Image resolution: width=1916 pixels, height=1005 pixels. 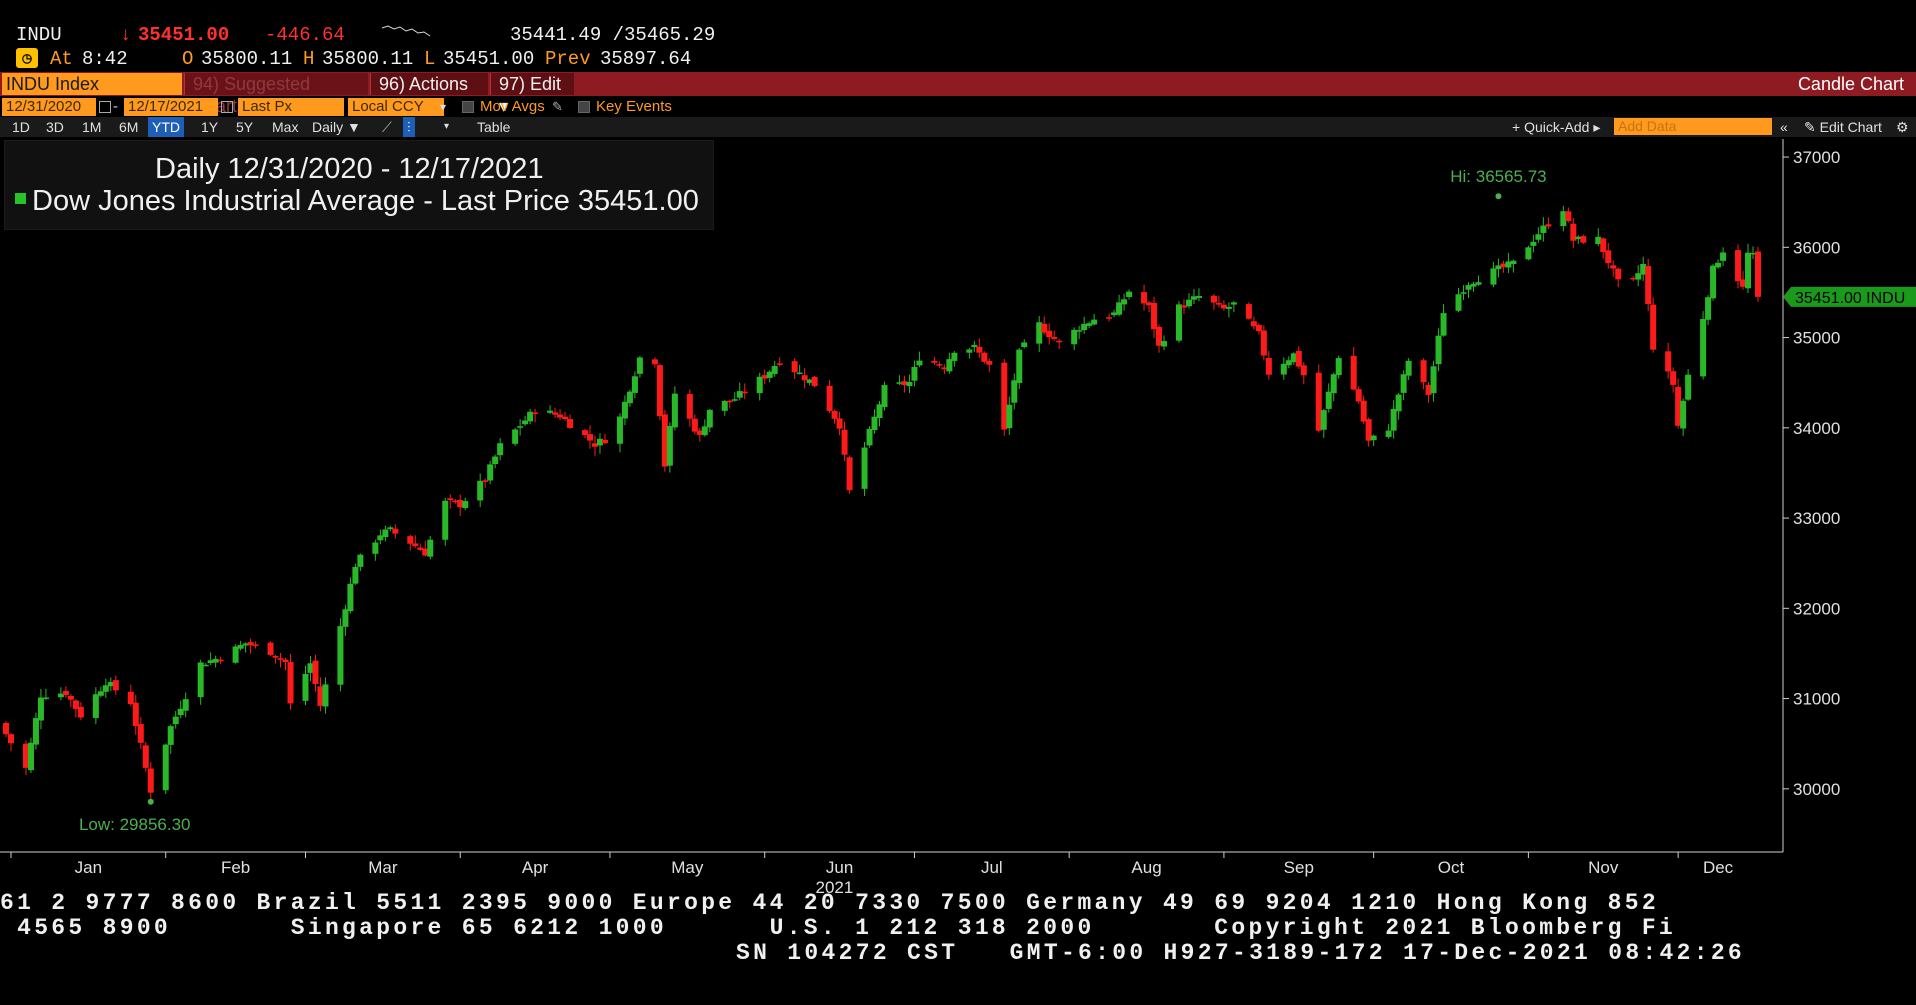 I want to click on actions-menu: 96) Actions ▾, so click(x=429, y=94).